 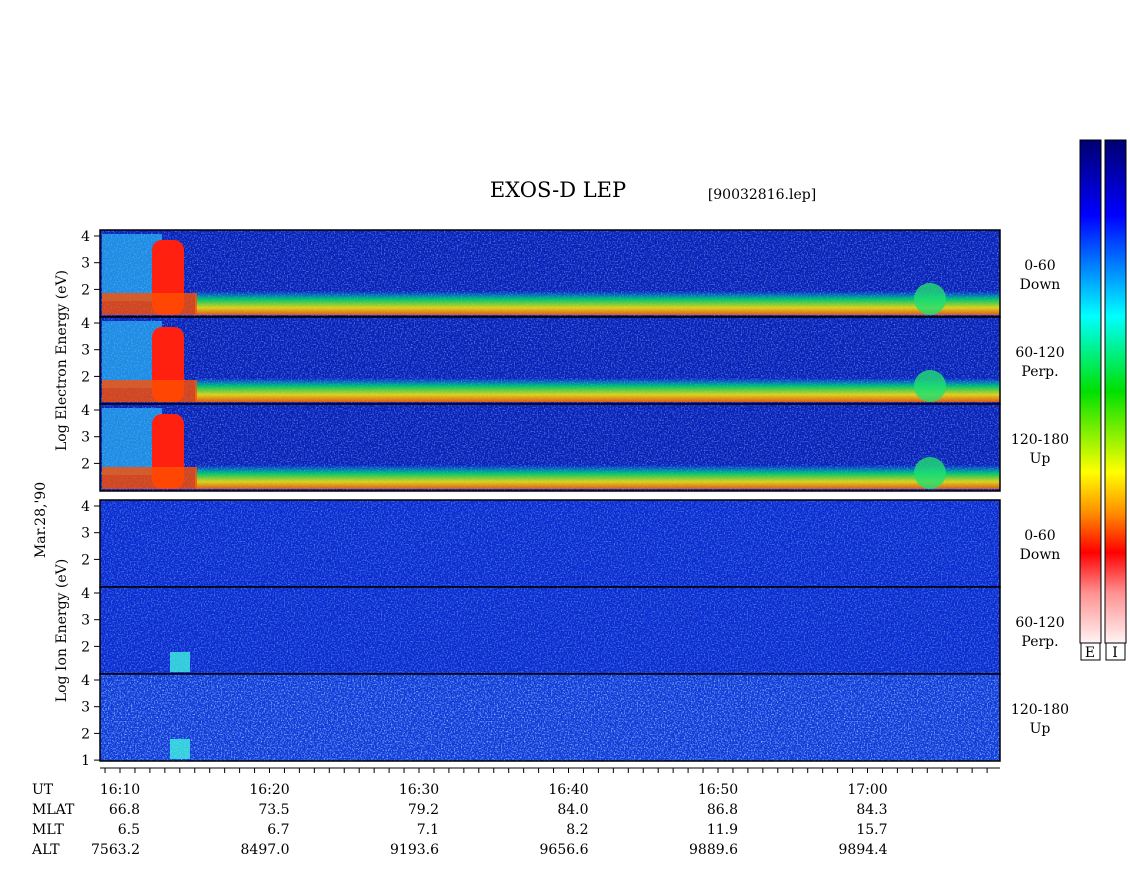 What do you see at coordinates (53, 810) in the screenshot?
I see `row-label: MLAT` at bounding box center [53, 810].